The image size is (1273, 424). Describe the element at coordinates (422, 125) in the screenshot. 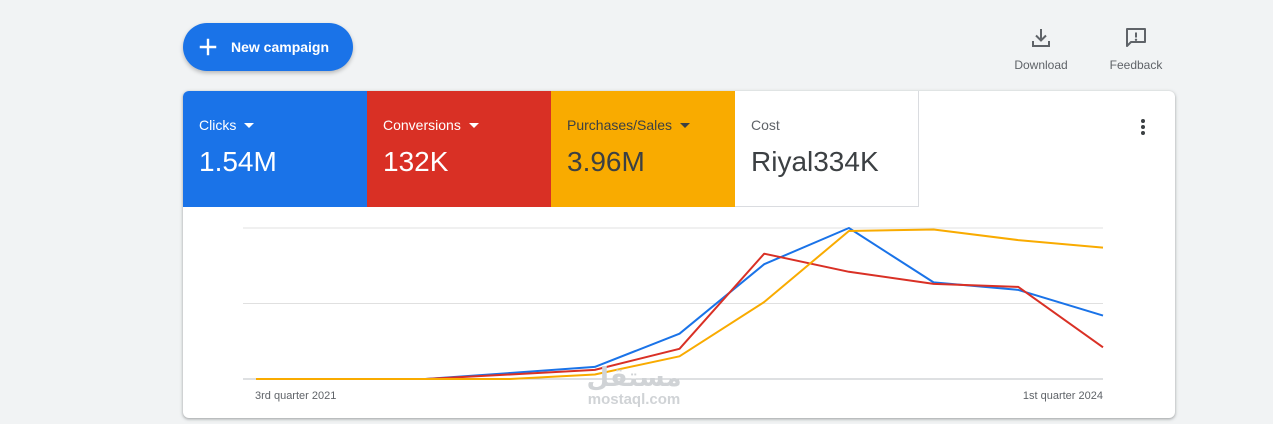

I see `metric-conversions-label: Conversions` at that location.